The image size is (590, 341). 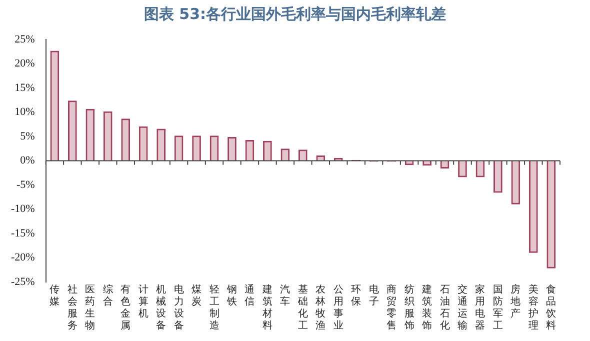 I want to click on x-tick-label: 计算机, so click(x=143, y=302).